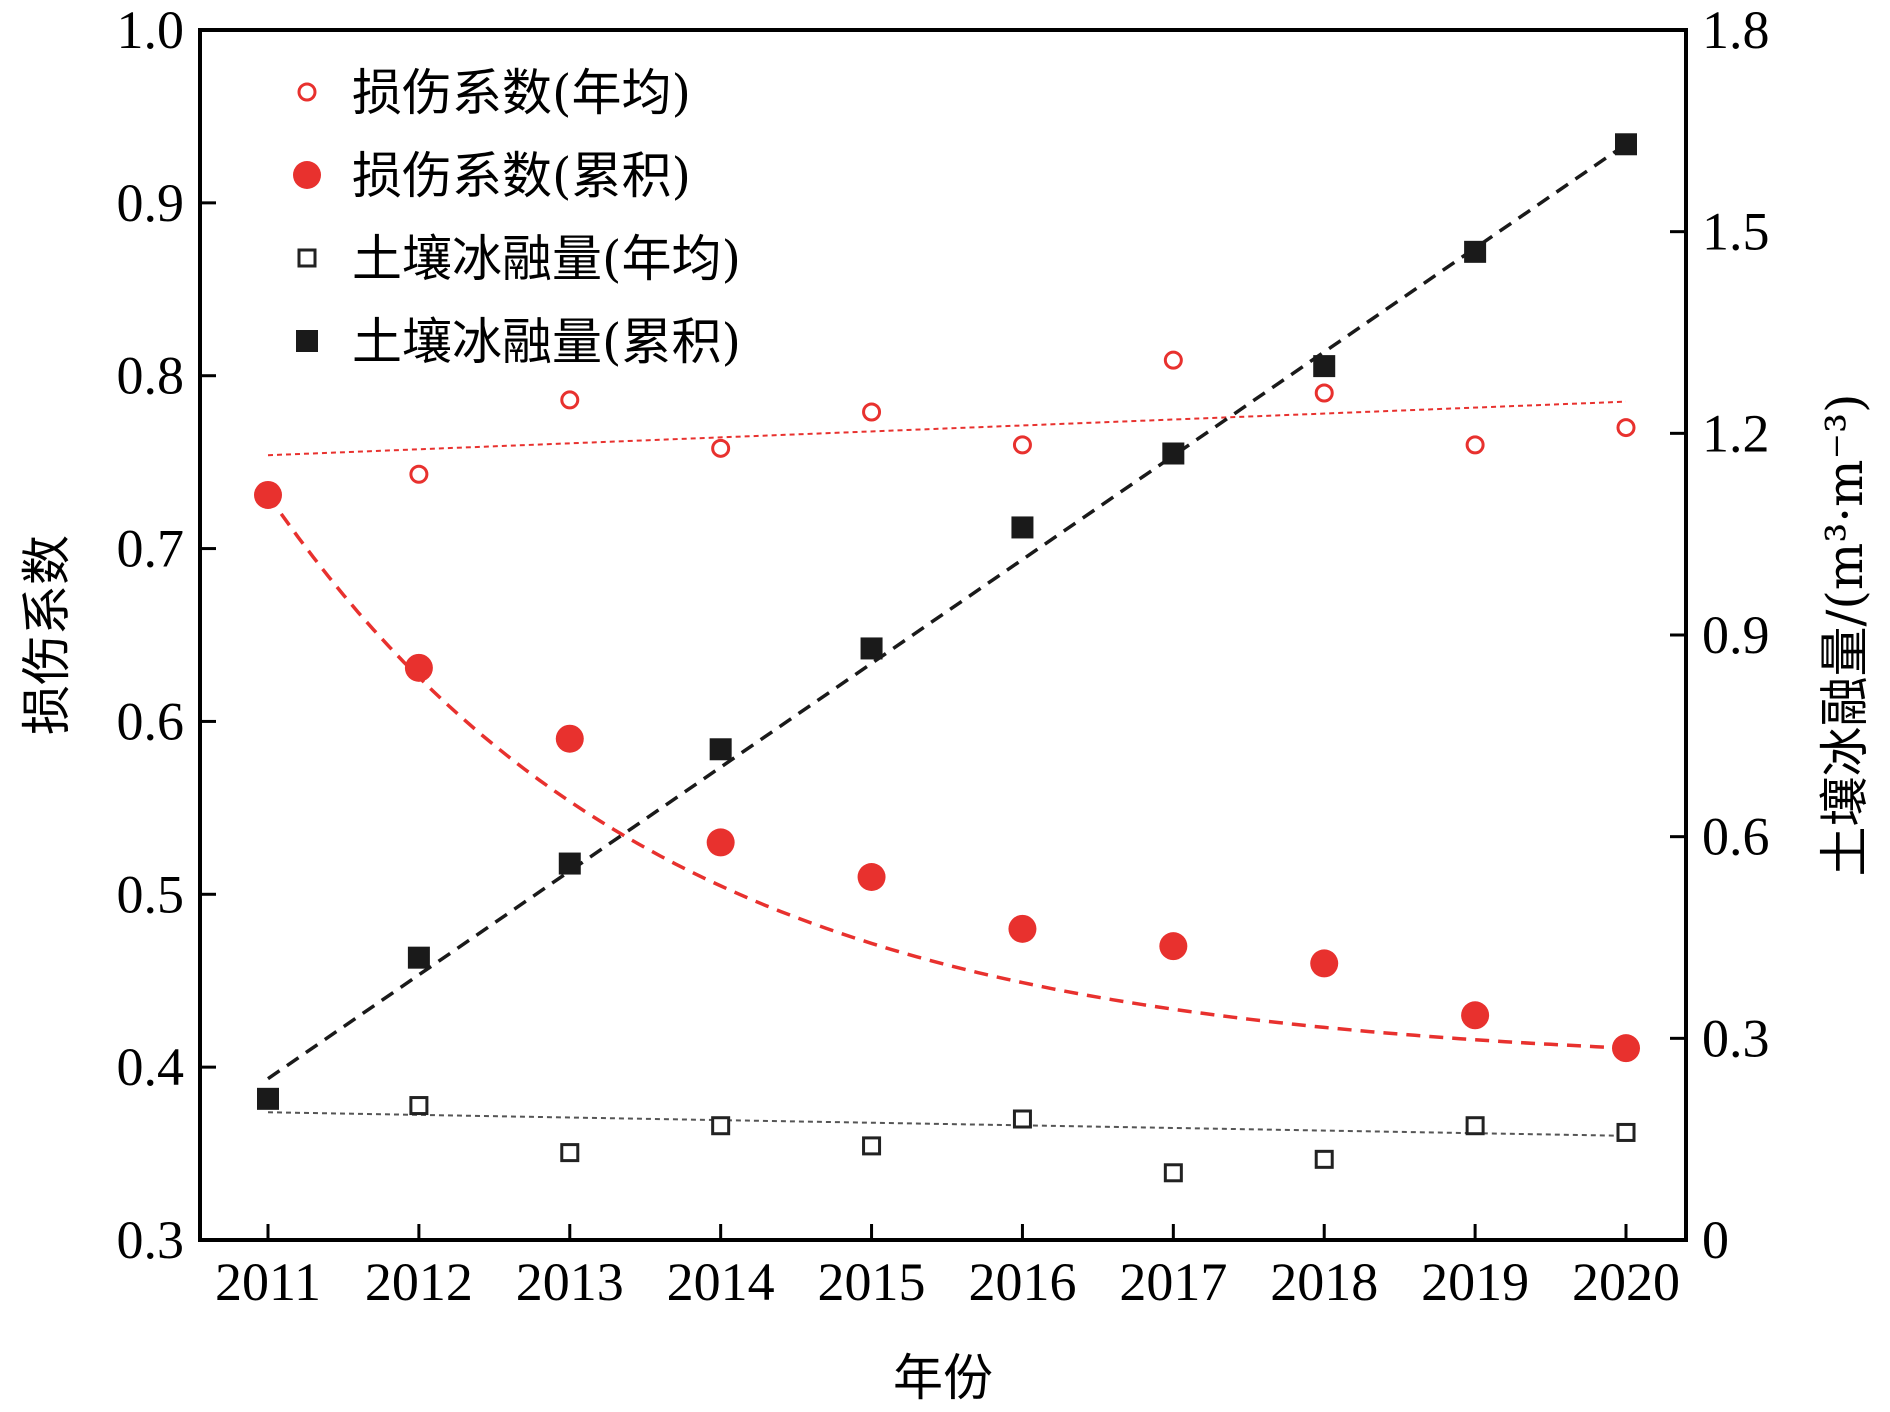  Describe the element at coordinates (1475, 1282) in the screenshot. I see `x-tick-label: 2019` at that location.